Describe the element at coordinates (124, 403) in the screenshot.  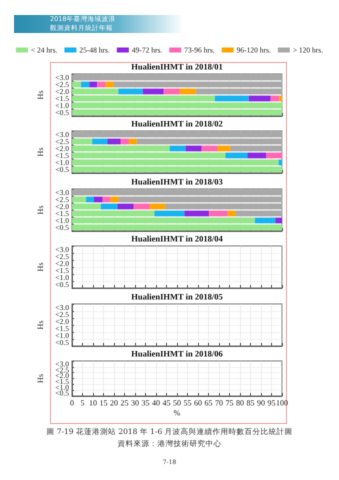
I see `x-tick-label: 25` at that location.